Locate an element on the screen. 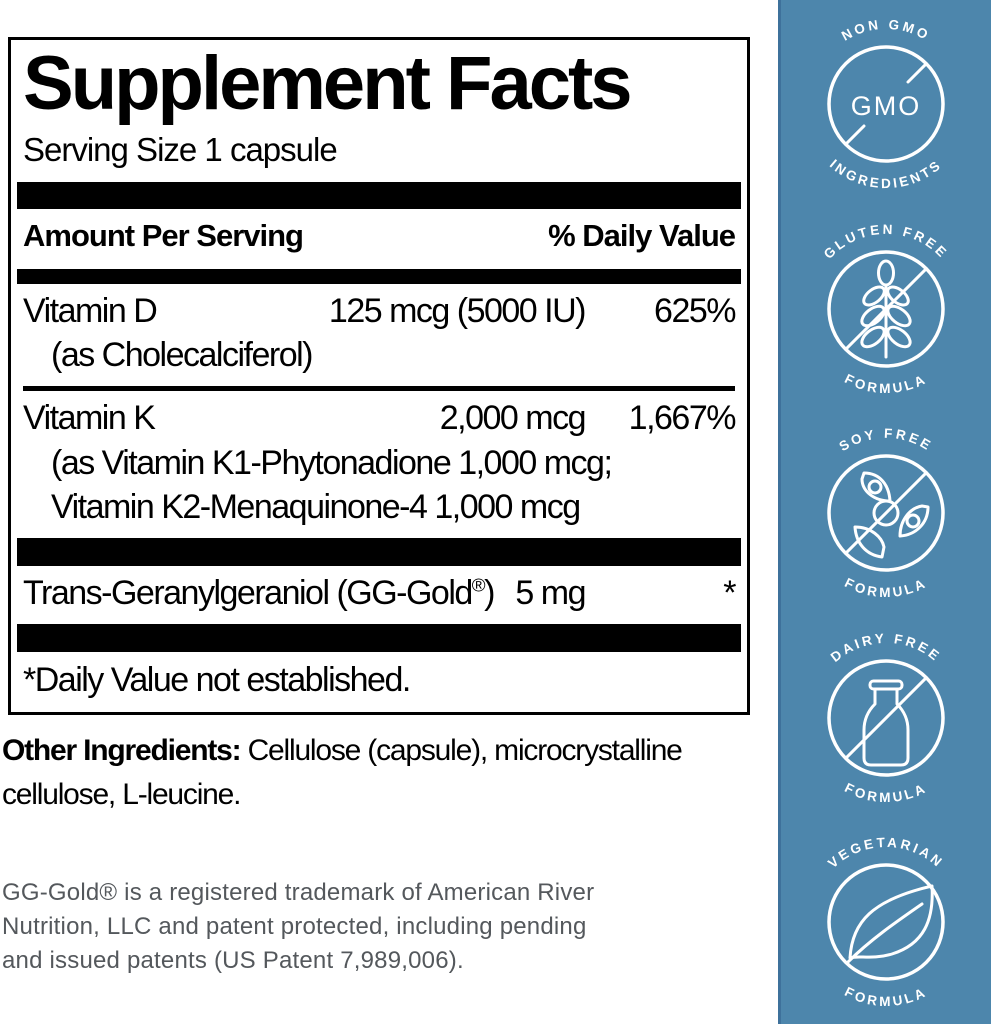 The height and width of the screenshot is (1024, 991). gmo-crossed-icon: GMO is located at coordinates (886, 104).